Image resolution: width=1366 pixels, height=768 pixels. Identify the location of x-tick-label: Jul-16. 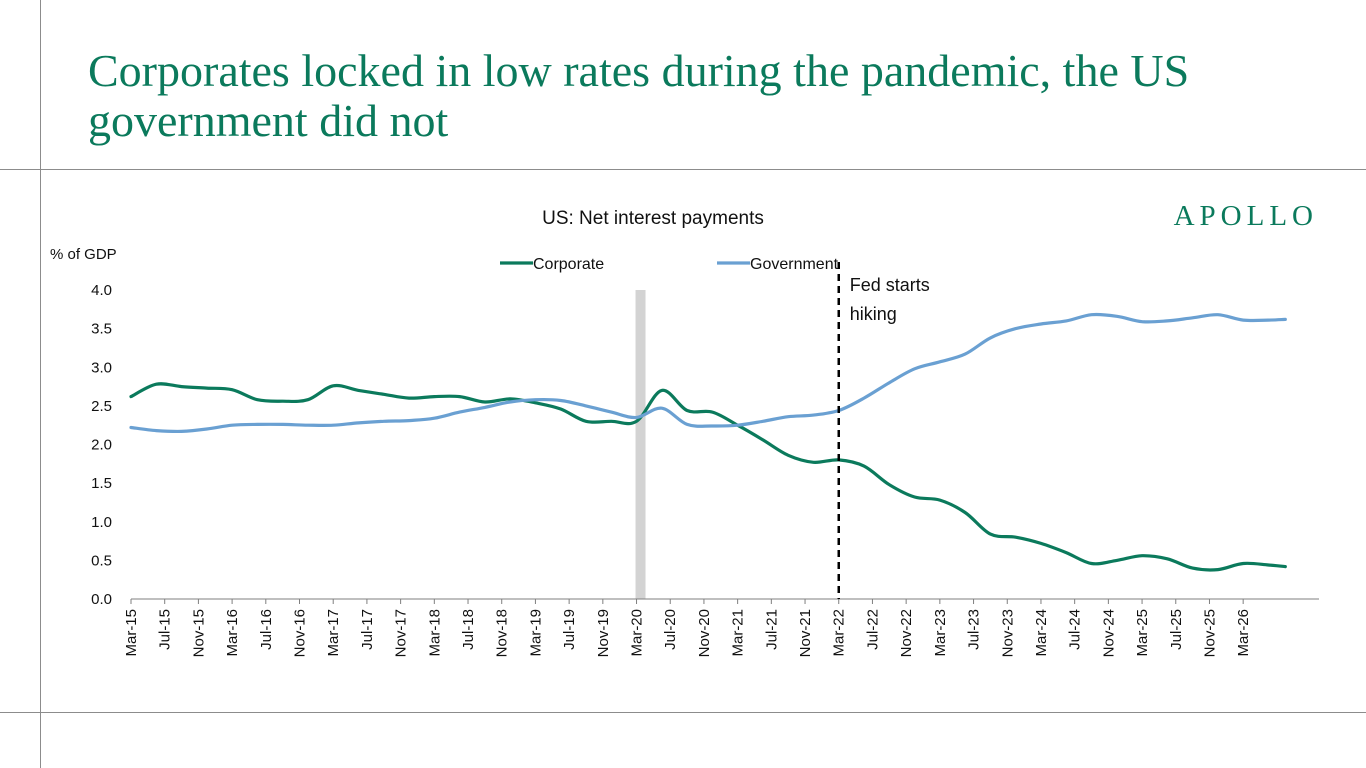
(266, 629).